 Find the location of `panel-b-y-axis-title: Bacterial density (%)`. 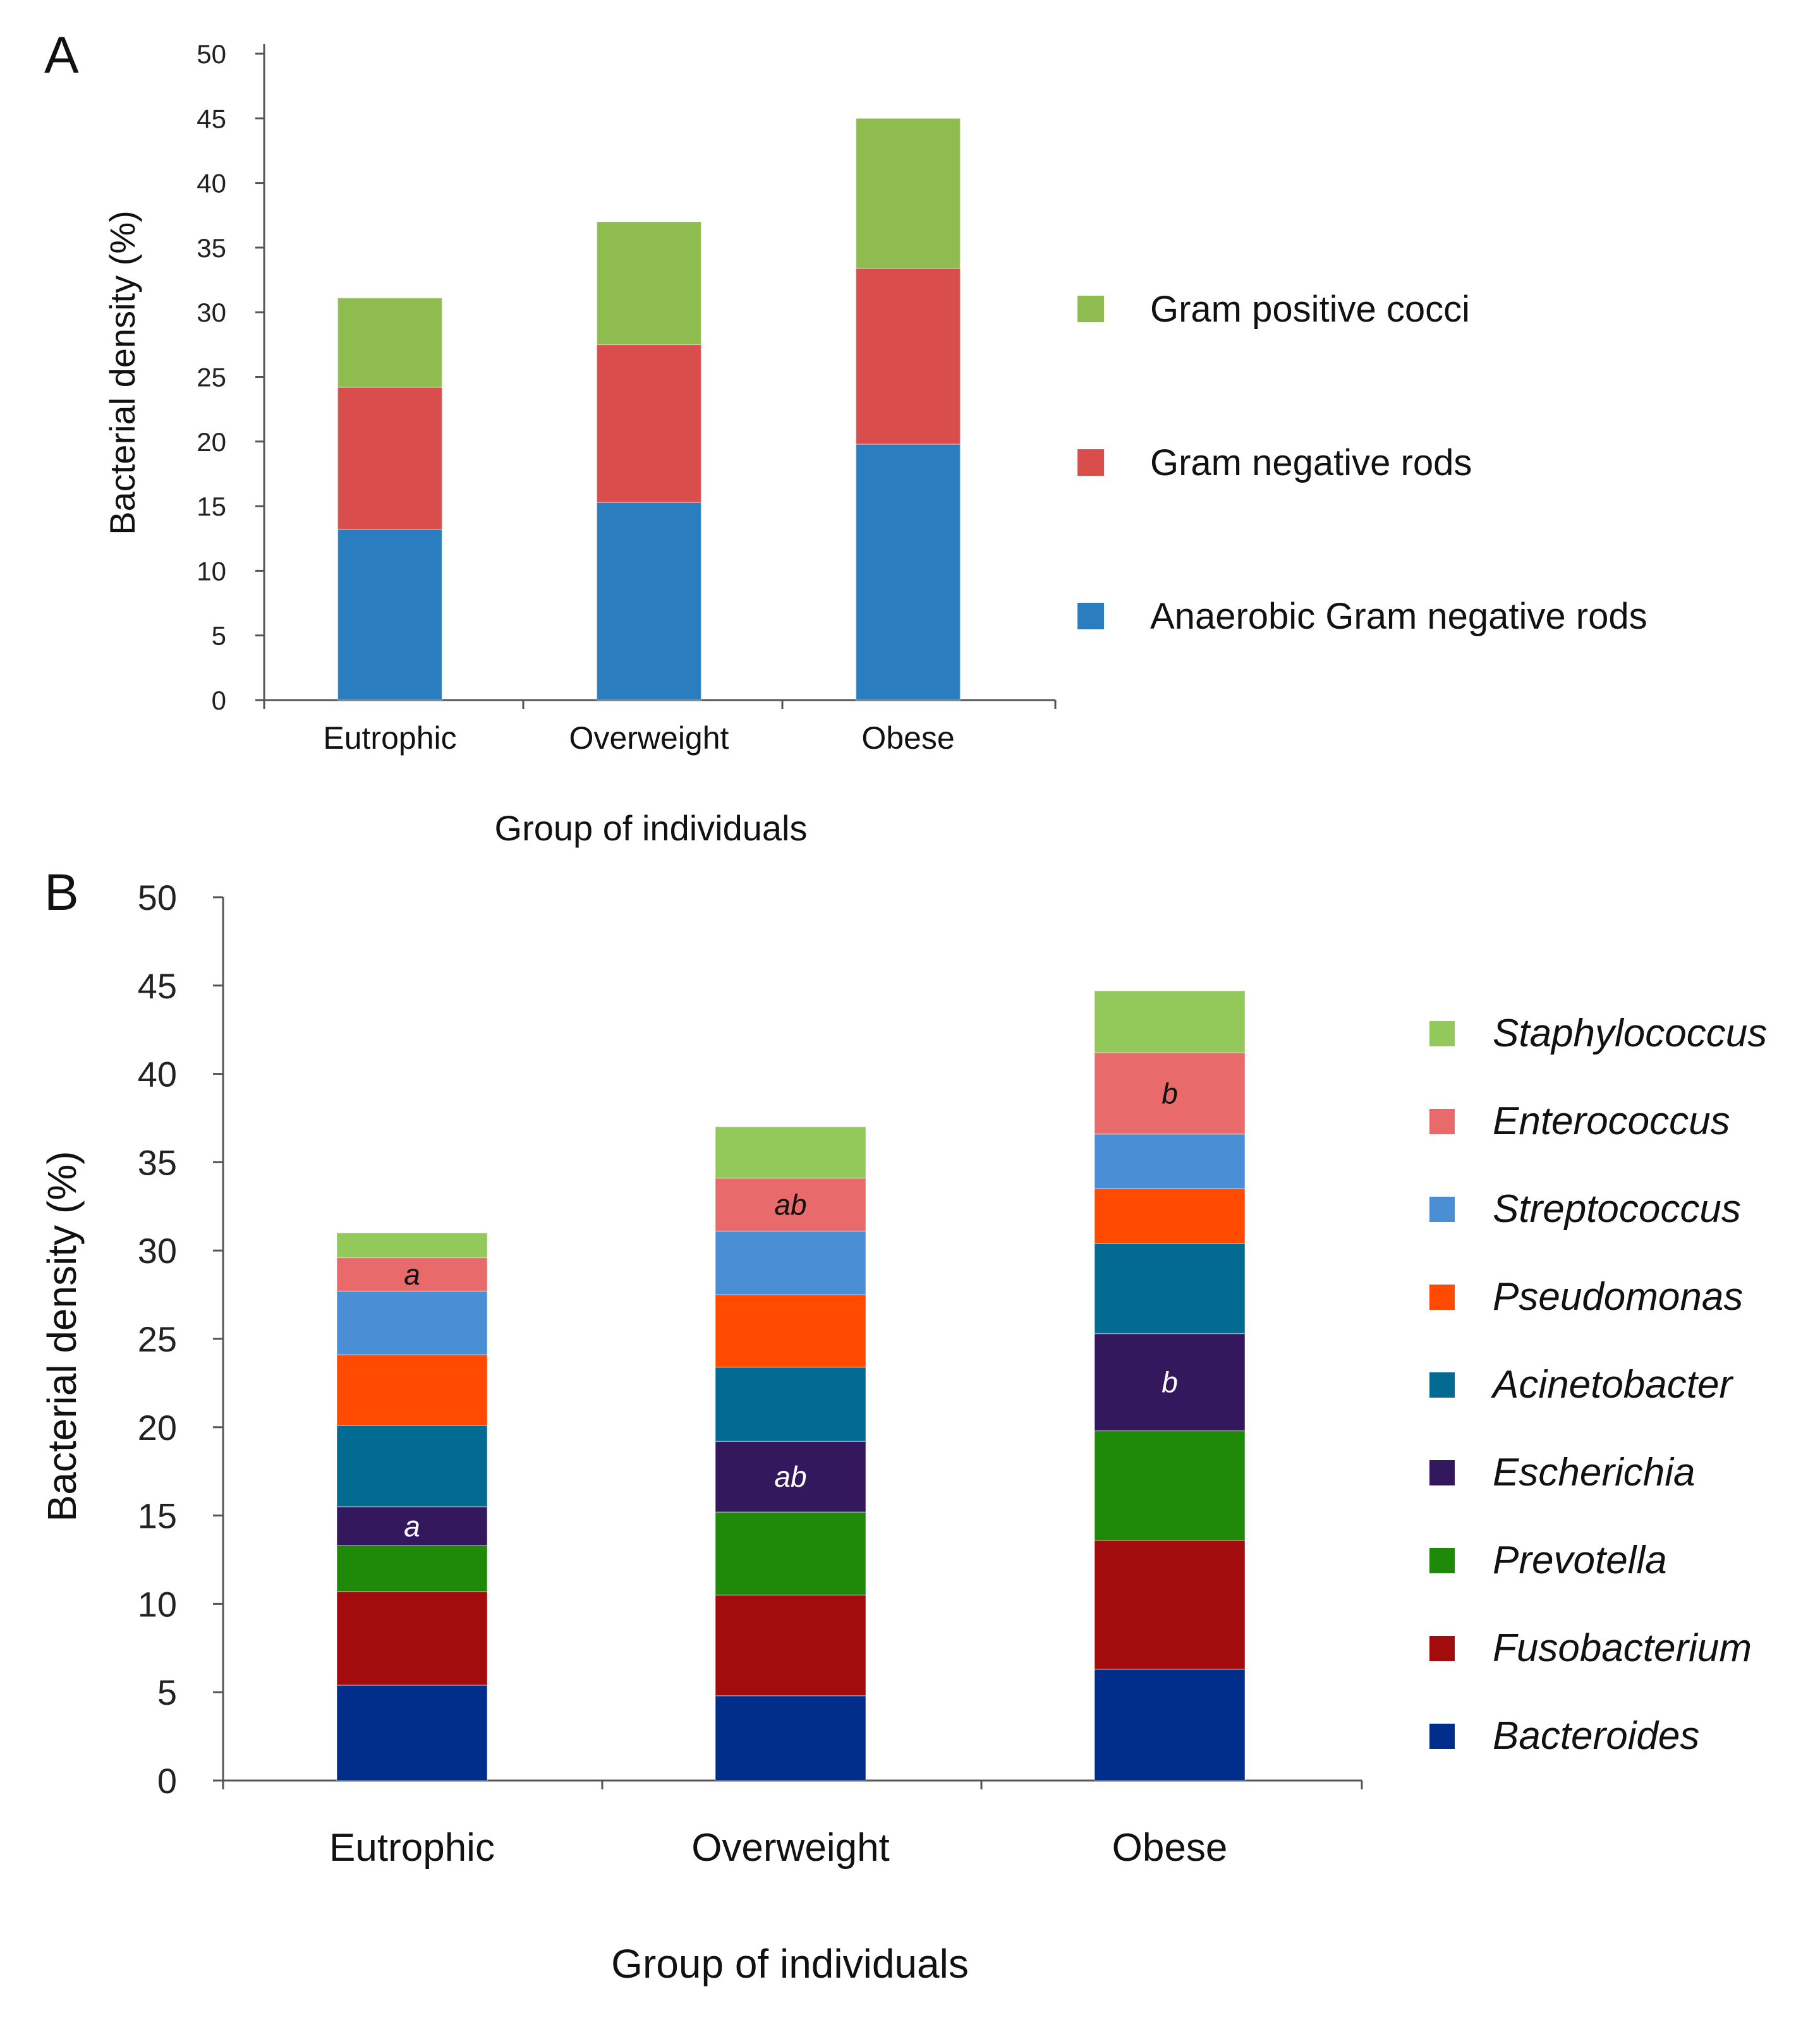

panel-b-y-axis-title: Bacterial density (%) is located at coordinates (62, 1337).